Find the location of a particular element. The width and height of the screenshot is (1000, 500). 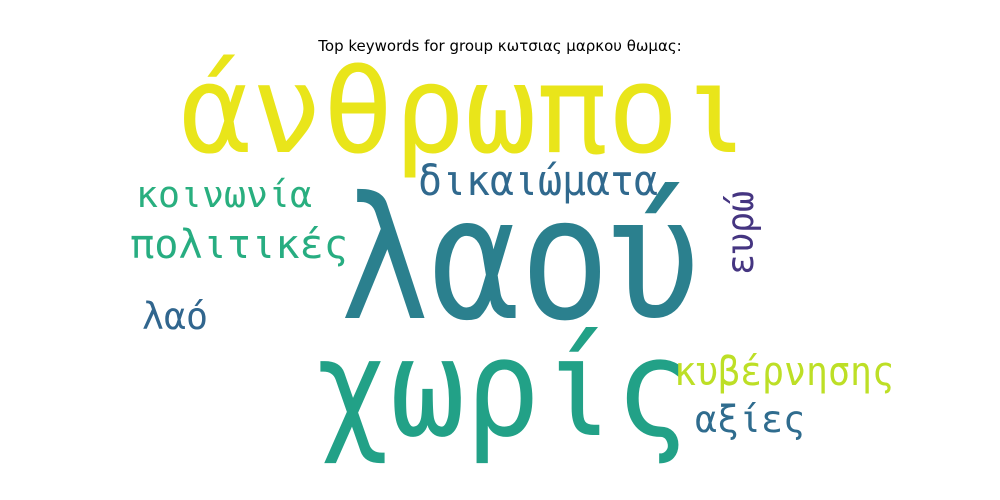

word-8: αξίες is located at coordinates (750, 419).